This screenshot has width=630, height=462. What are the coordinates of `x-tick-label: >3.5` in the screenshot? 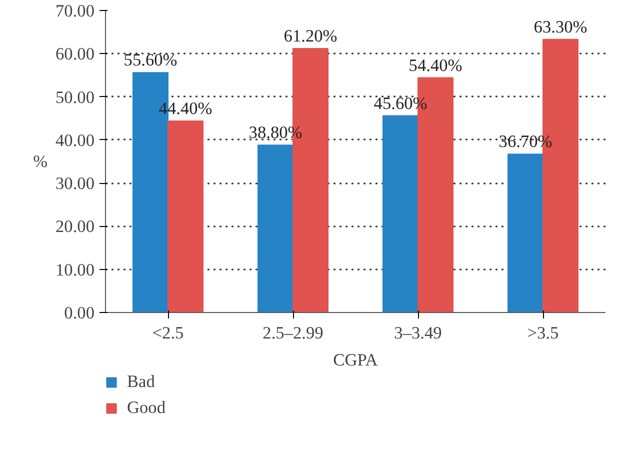 It's located at (543, 333).